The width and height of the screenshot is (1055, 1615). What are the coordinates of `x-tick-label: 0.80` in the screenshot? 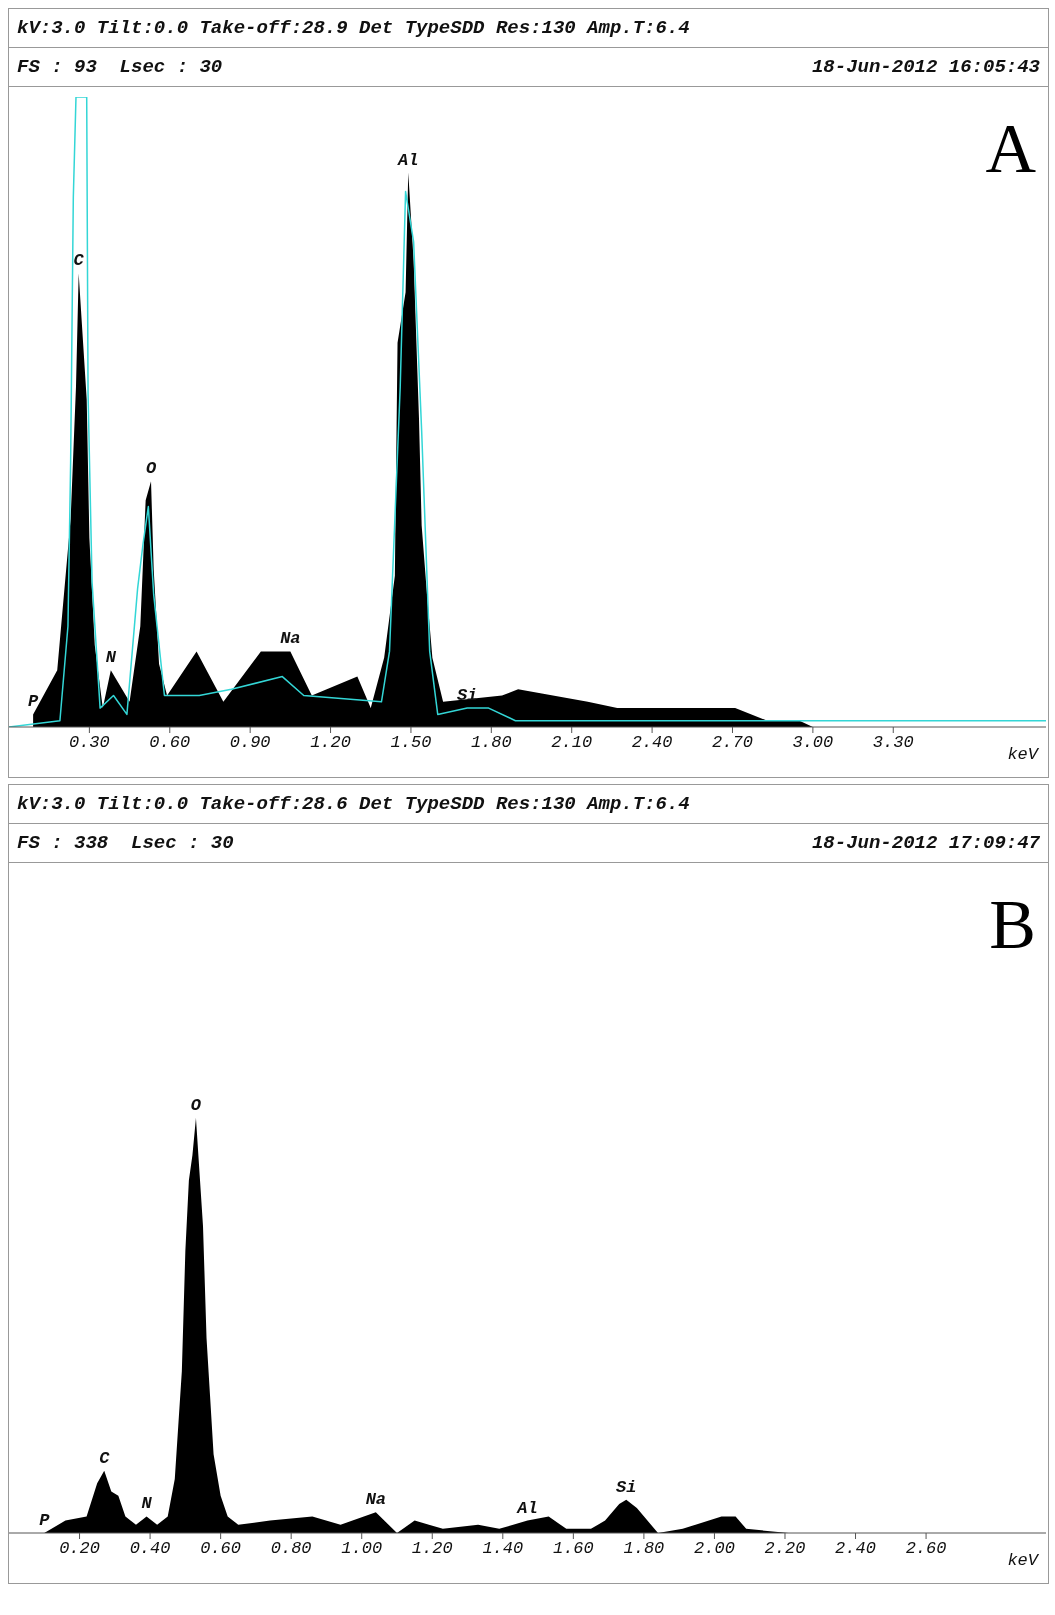 It's located at (291, 1549).